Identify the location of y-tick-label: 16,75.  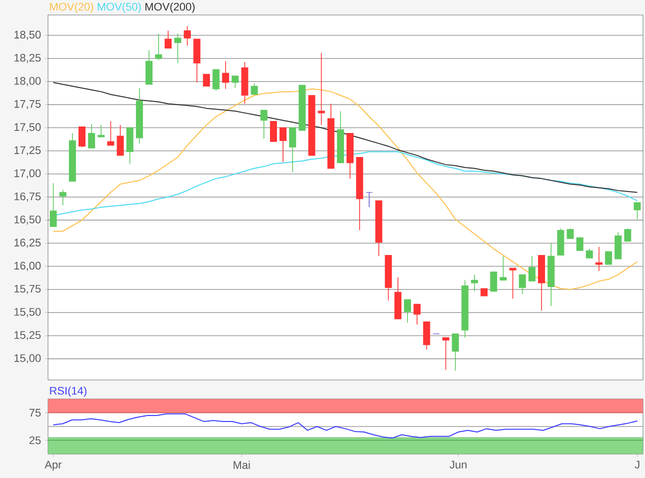
(27, 197).